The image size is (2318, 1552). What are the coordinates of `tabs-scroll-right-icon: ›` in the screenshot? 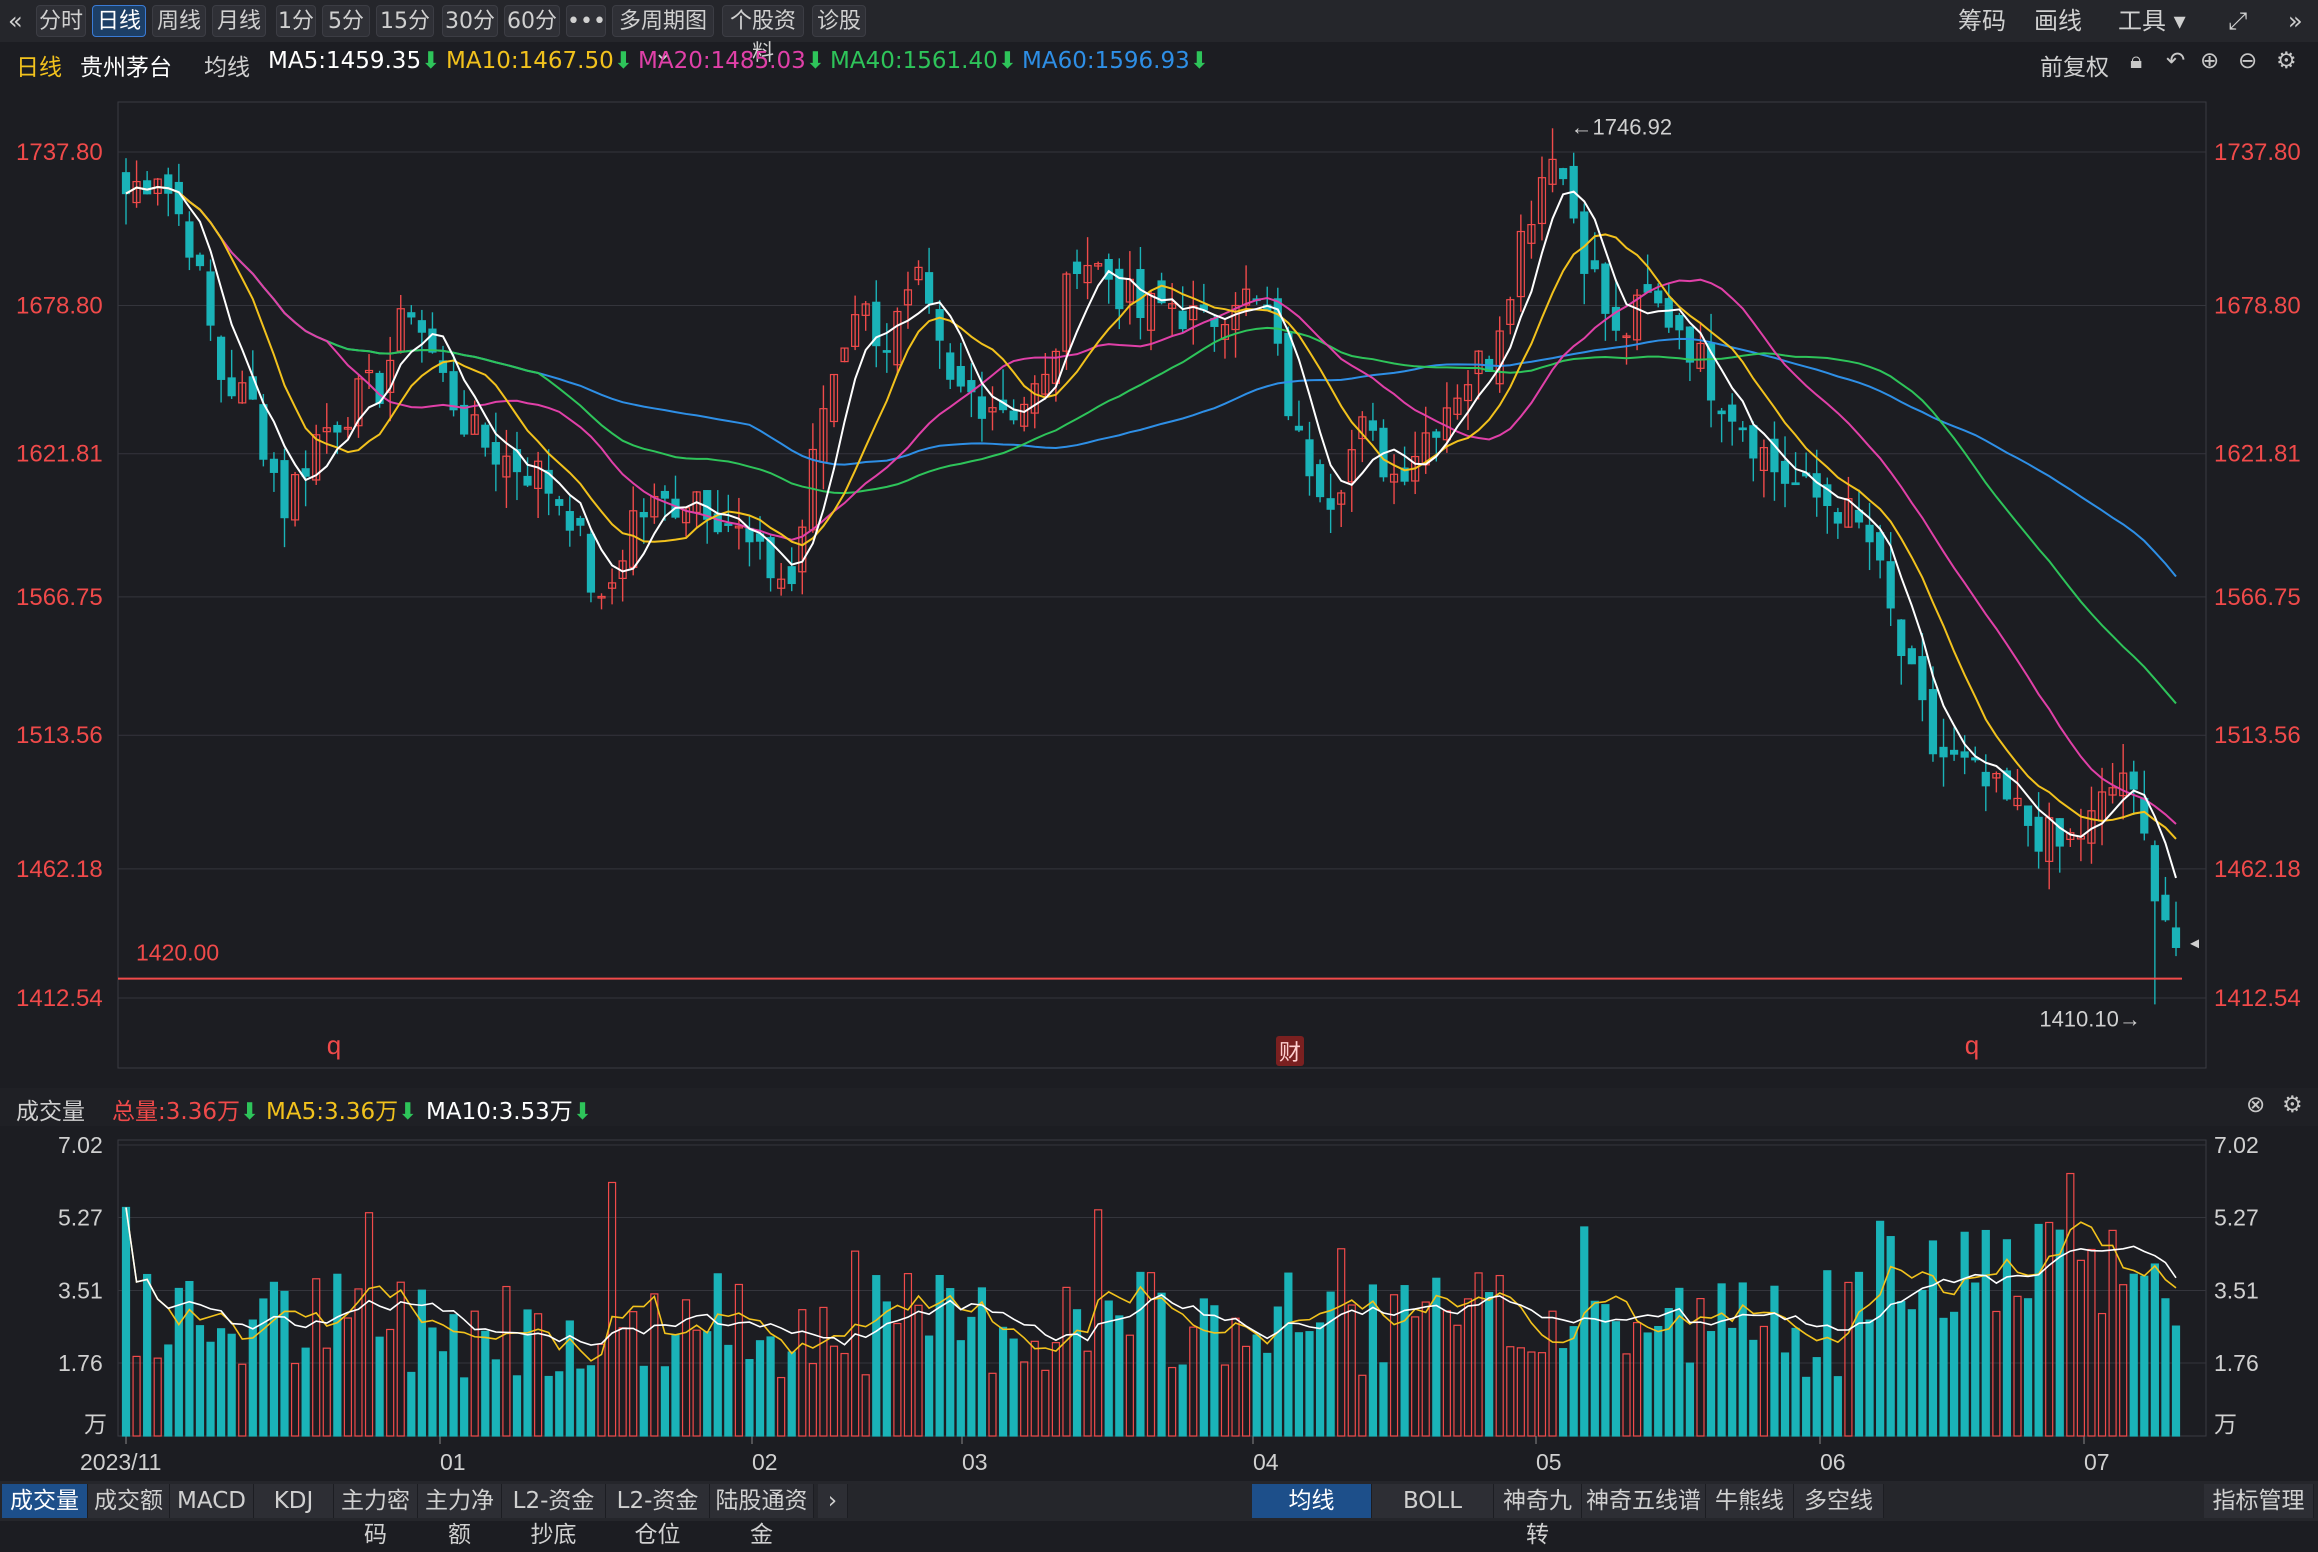 It's located at (833, 1501).